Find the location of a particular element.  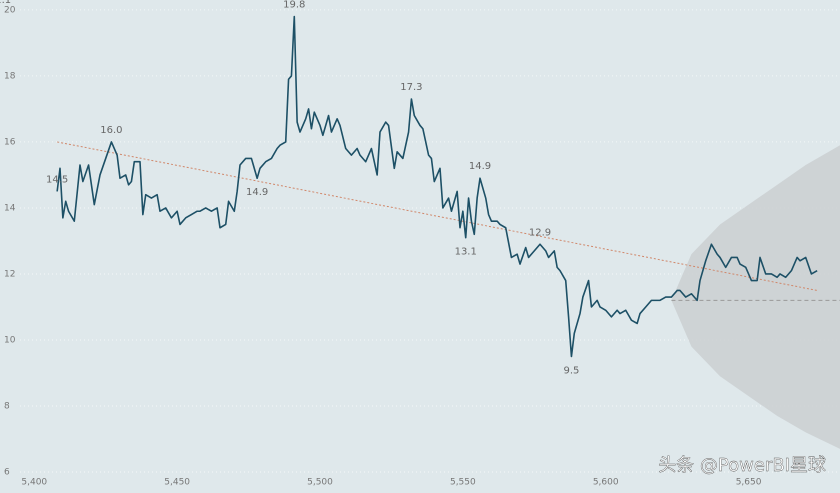

data-label: 12.9 is located at coordinates (540, 232).